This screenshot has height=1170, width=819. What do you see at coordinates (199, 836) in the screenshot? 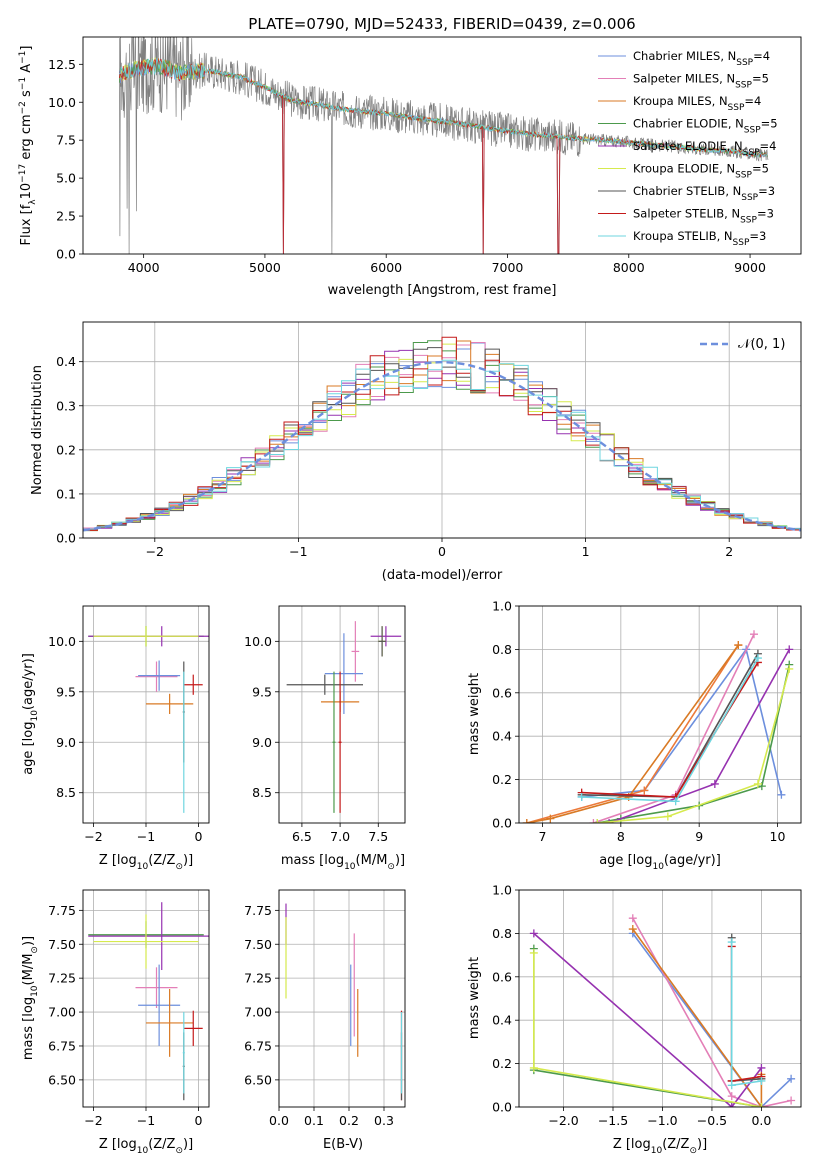
I see `tick-label-x: 0` at bounding box center [199, 836].